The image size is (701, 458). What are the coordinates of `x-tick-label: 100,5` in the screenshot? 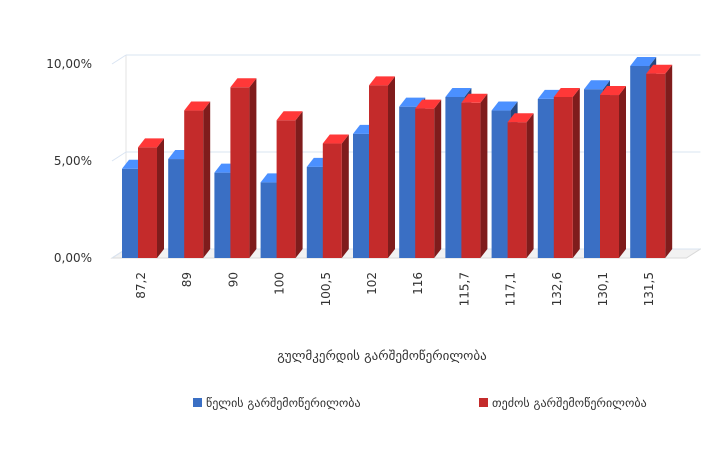 It's located at (326, 289).